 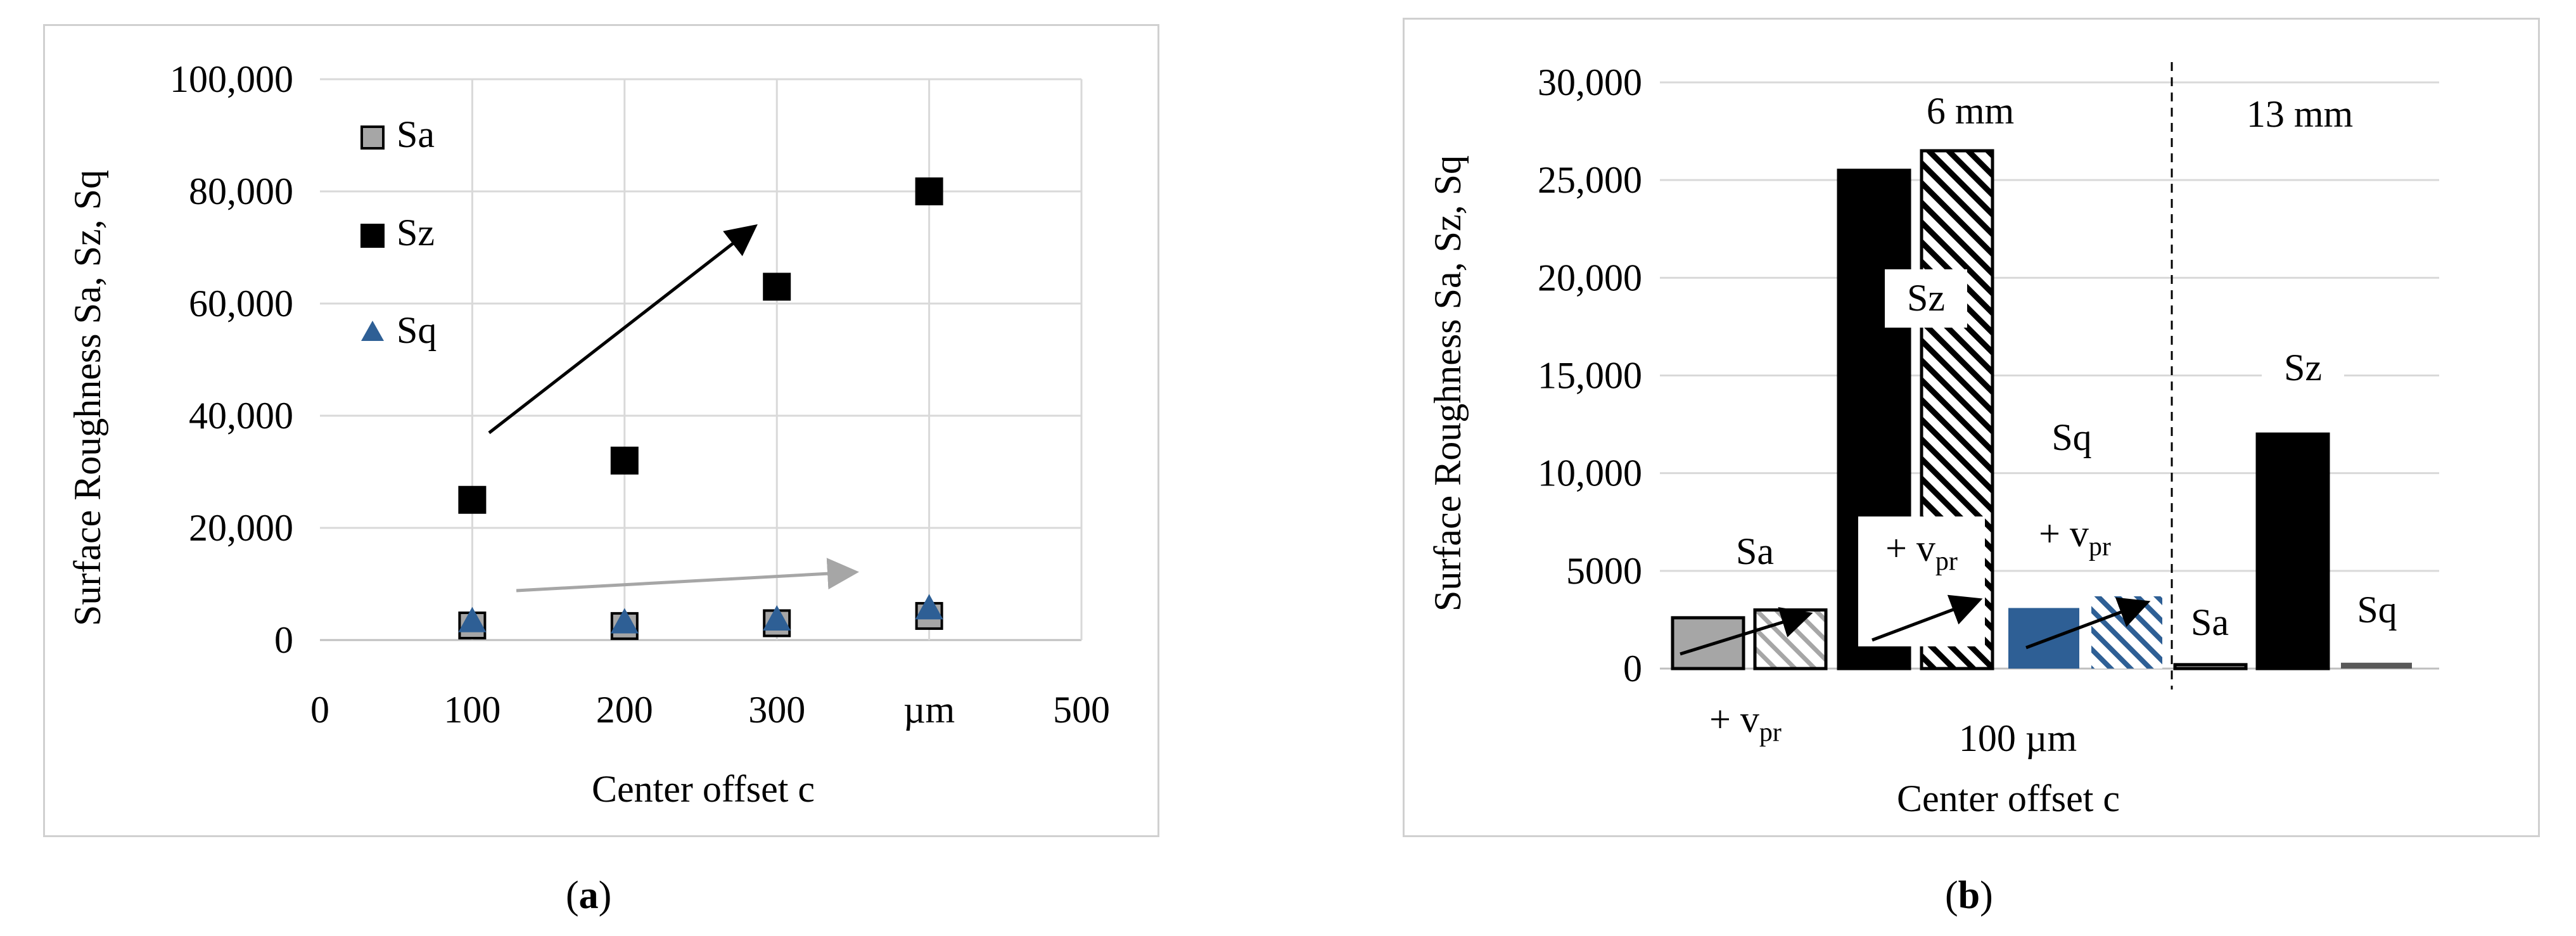 What do you see at coordinates (1746, 631) in the screenshot?
I see `chart-b-arrow-sa` at bounding box center [1746, 631].